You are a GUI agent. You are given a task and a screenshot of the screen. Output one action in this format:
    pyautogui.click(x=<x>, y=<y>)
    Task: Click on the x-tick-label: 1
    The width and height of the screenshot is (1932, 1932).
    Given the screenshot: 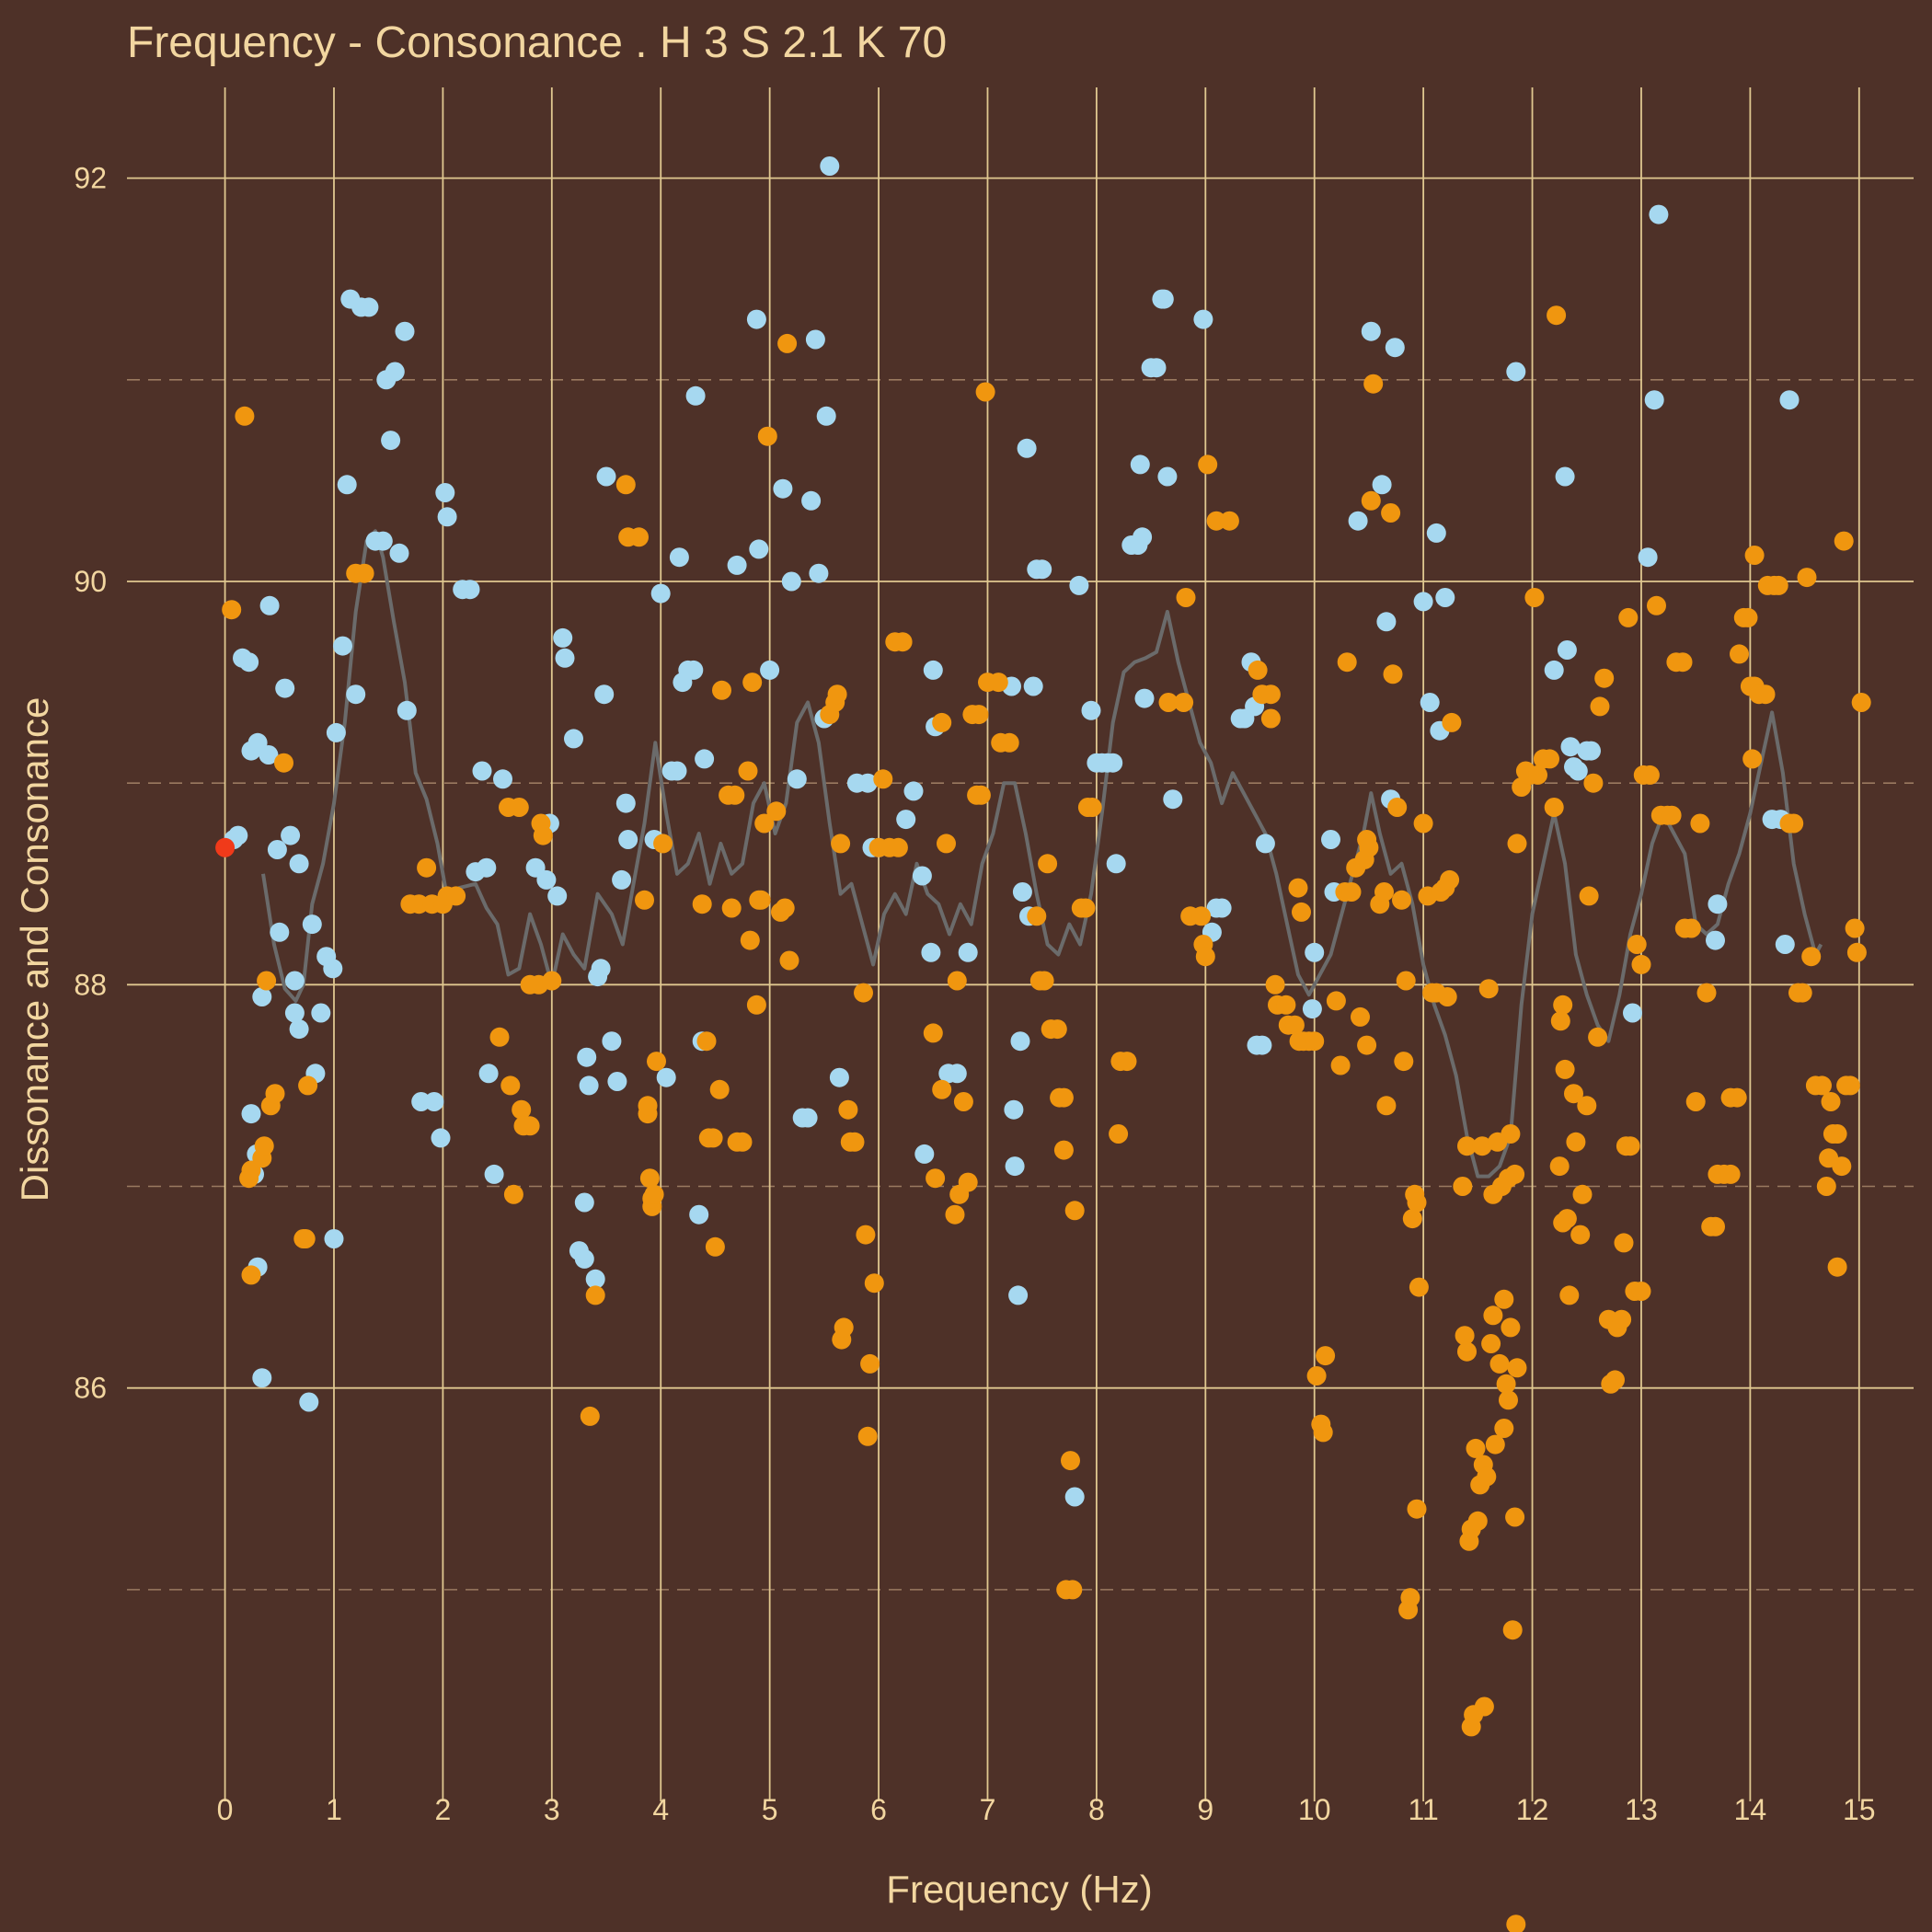 What is the action you would take?
    pyautogui.click(x=334, y=1809)
    